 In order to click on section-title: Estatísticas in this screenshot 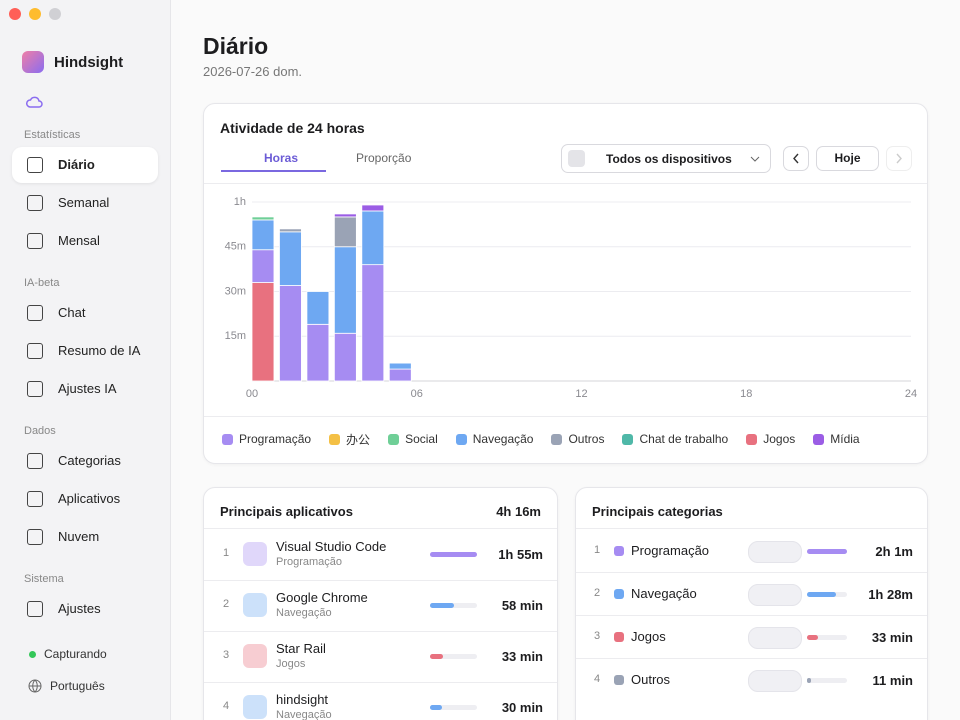, I will do `click(52, 135)`.